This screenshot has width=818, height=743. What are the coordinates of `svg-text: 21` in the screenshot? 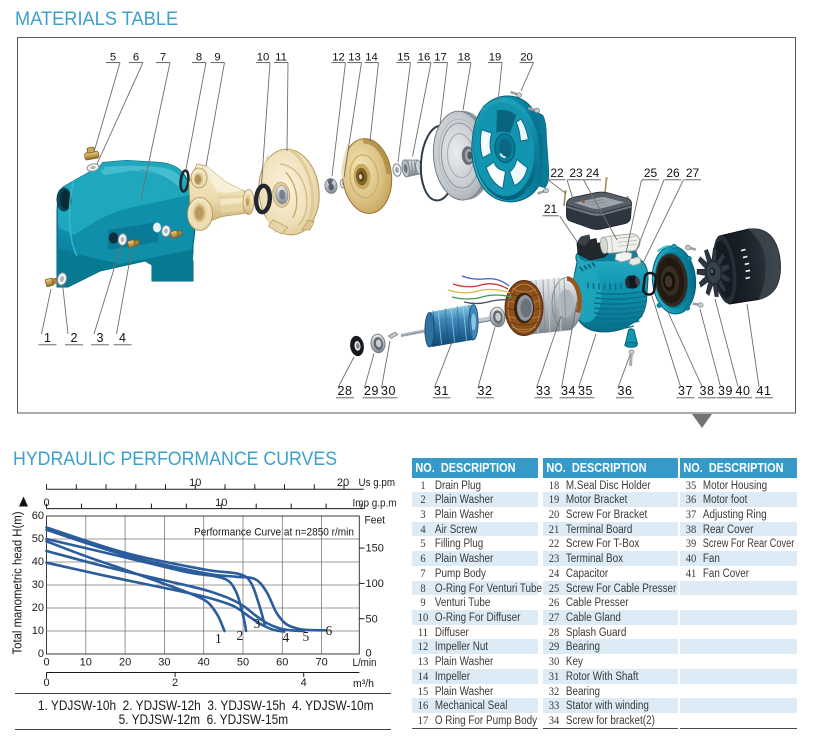 It's located at (551, 209).